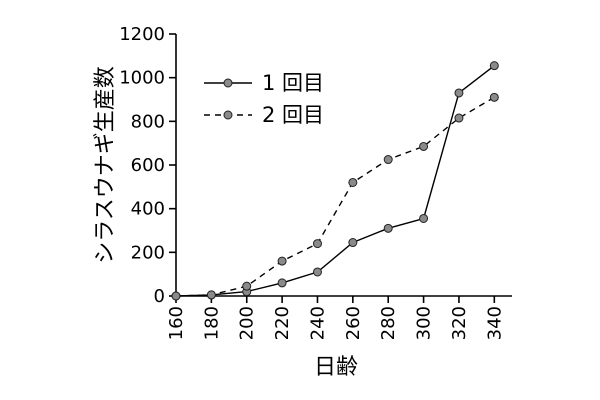 Image resolution: width=600 pixels, height=400 pixels. Describe the element at coordinates (148, 121) in the screenshot. I see `y-tick-label: 800` at that location.